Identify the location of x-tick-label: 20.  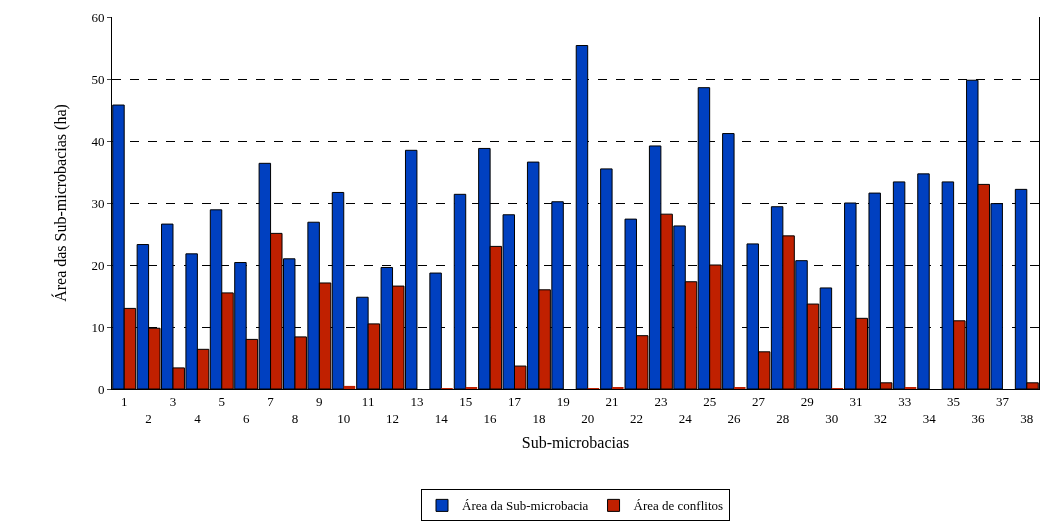
(588, 418).